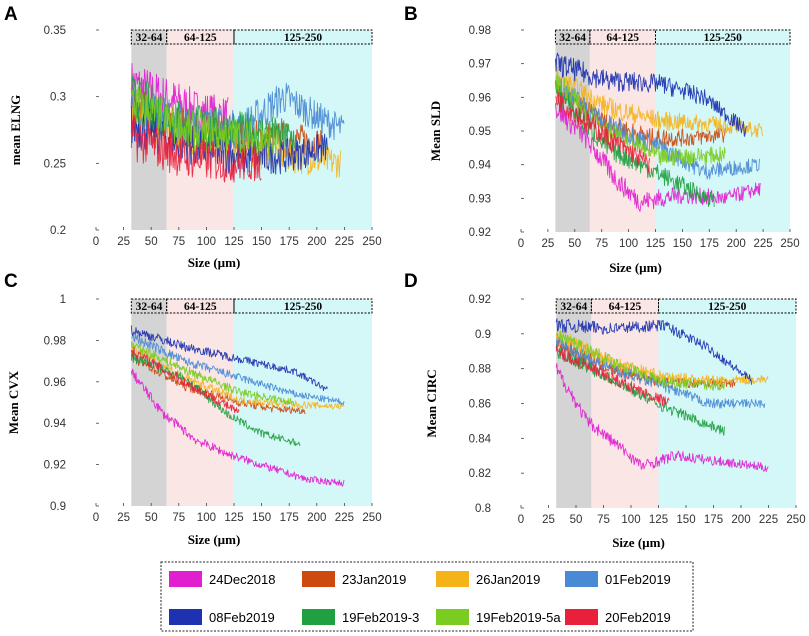  Describe the element at coordinates (508, 579) in the screenshot. I see `legend-label: 26Jan2019` at that location.